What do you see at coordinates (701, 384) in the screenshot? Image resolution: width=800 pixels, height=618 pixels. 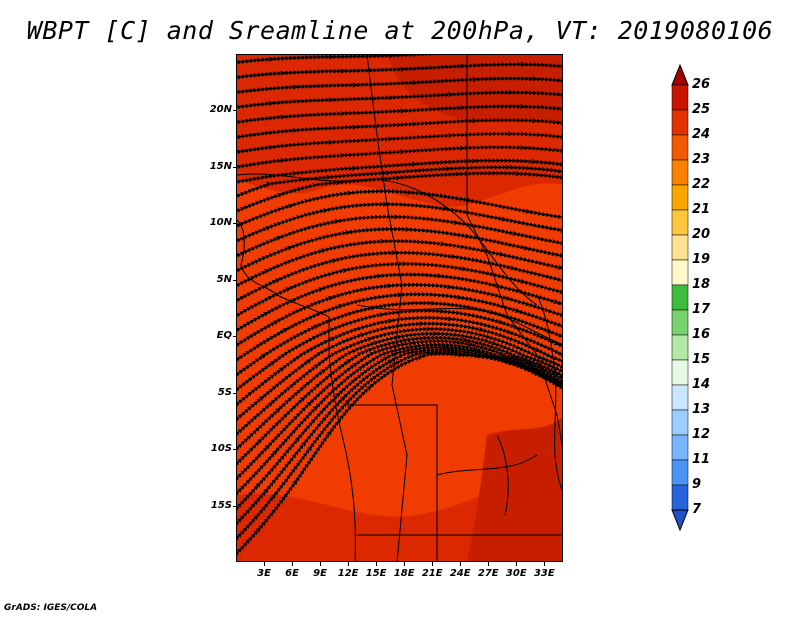 I see `colorbar-label: 14` at bounding box center [701, 384].